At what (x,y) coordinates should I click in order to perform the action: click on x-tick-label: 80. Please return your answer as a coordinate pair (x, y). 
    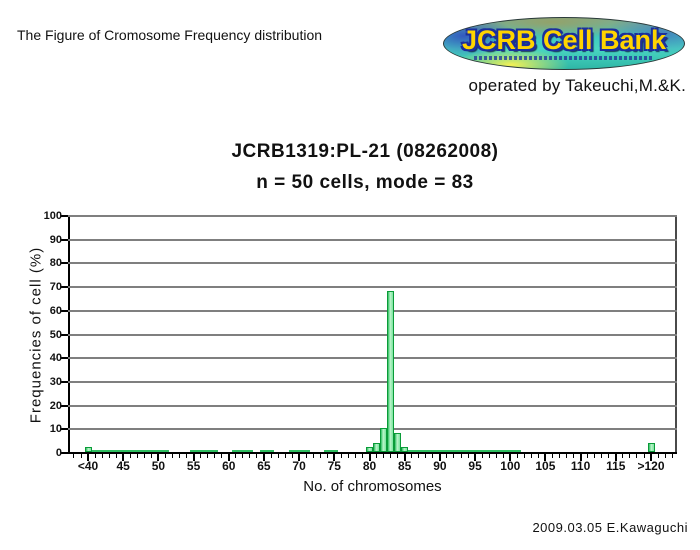
    Looking at the image, I should click on (369, 466).